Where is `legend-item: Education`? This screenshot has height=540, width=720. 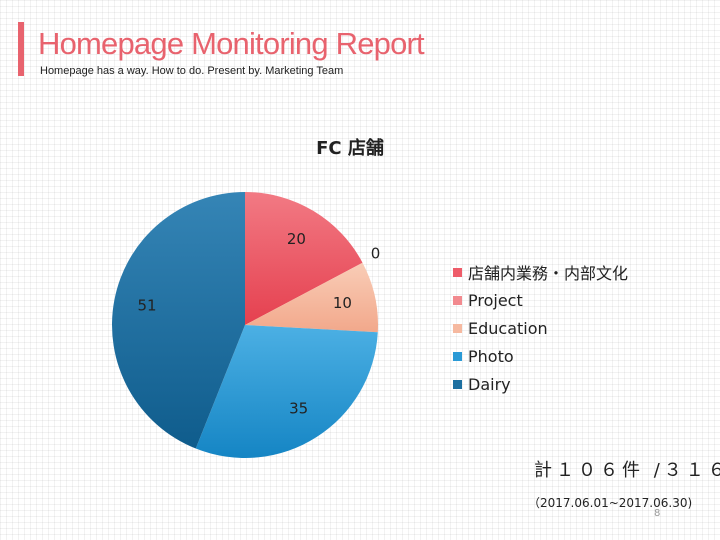
legend-item: Education is located at coordinates (540, 328).